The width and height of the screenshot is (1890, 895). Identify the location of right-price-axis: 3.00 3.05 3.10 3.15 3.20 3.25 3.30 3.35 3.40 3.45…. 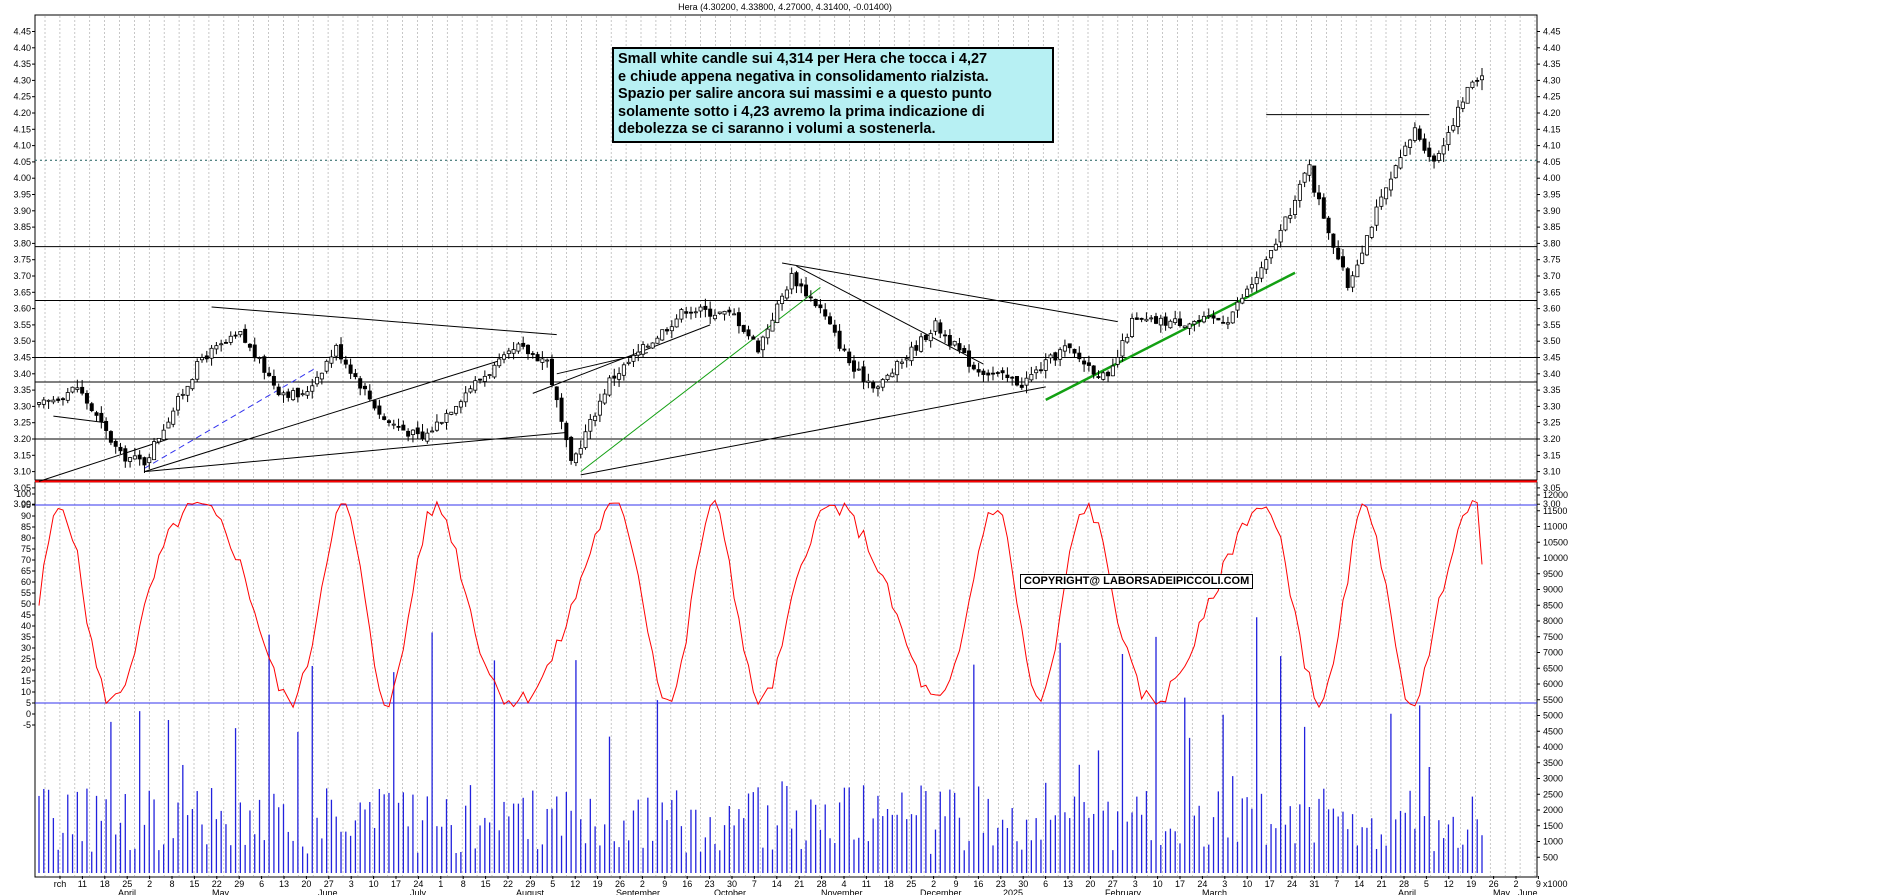
(1549, 268).